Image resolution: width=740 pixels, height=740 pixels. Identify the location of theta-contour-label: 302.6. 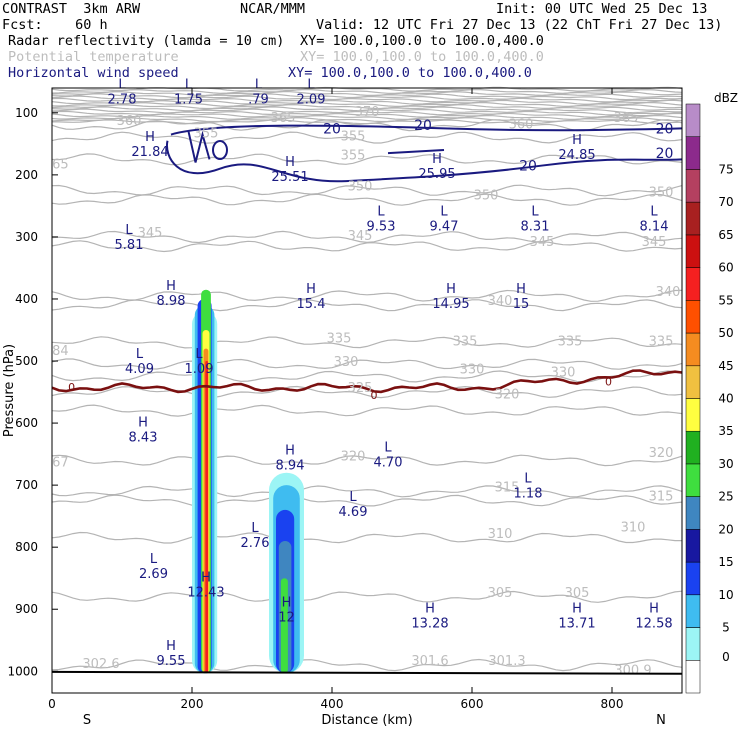
(100, 664).